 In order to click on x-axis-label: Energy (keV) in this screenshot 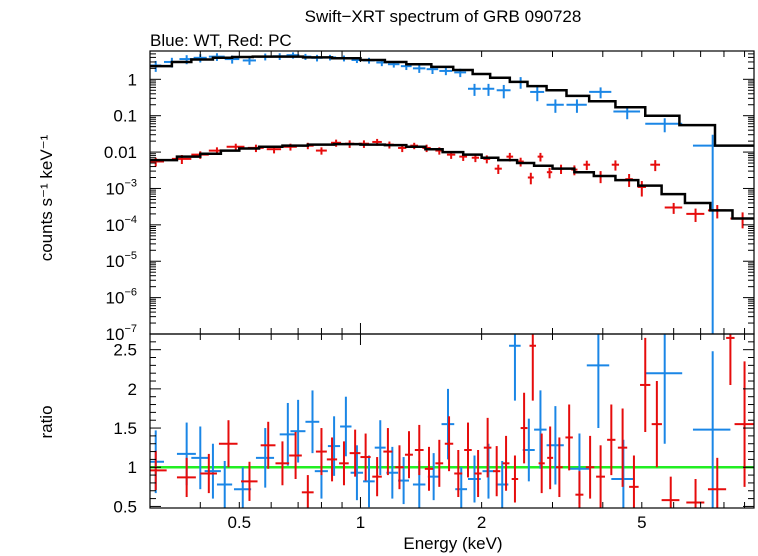, I will do `click(452, 543)`.